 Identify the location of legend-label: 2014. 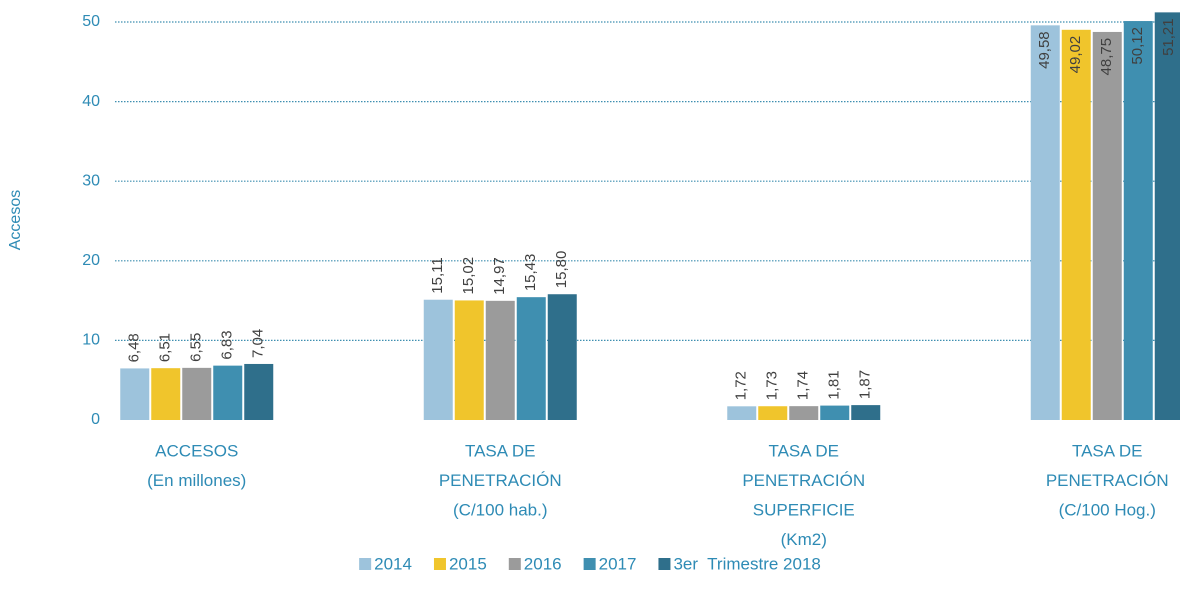
(393, 563).